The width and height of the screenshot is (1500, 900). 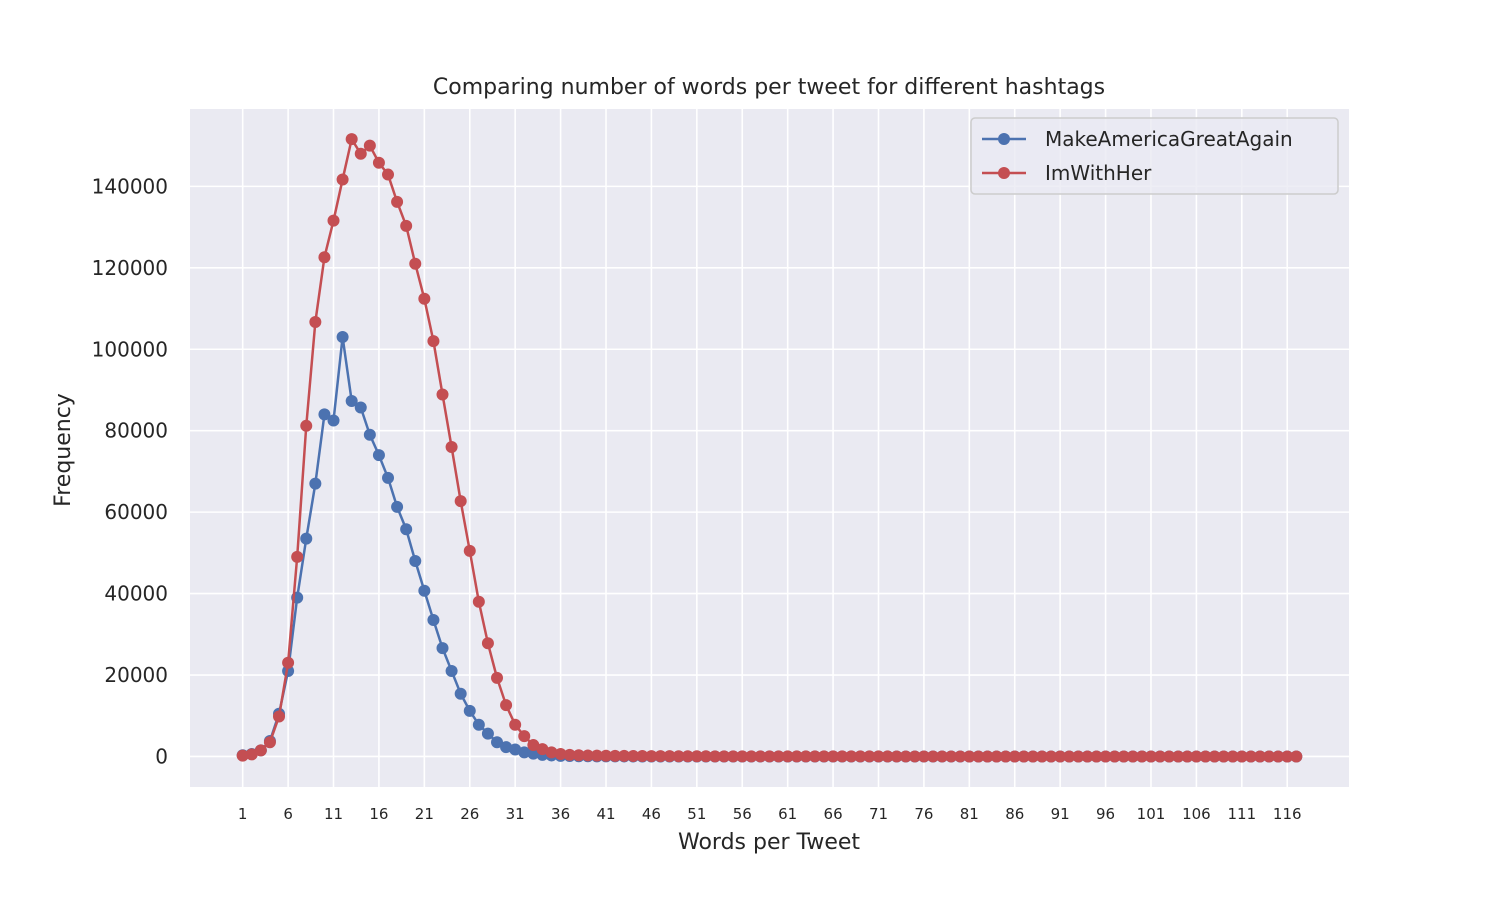 I want to click on x-tick-label: 41, so click(x=605, y=814).